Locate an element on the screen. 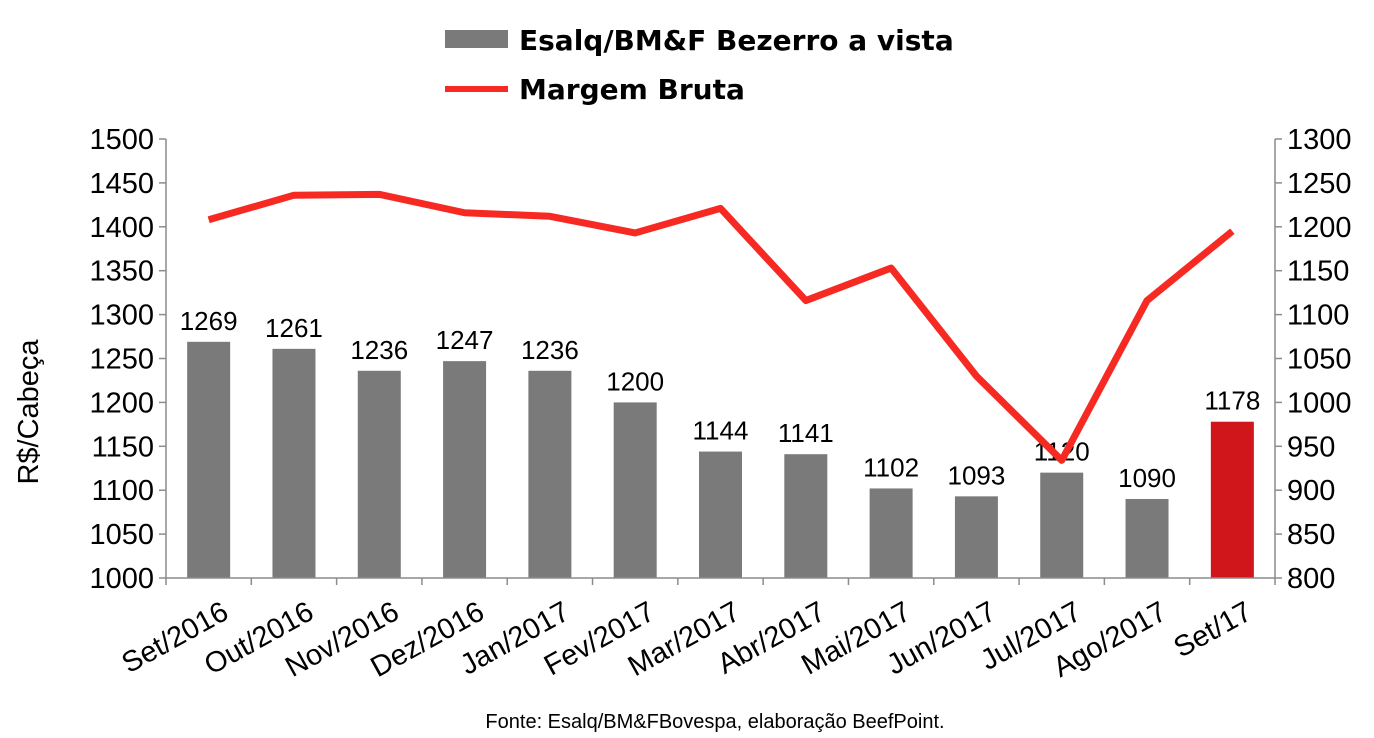 Image resolution: width=1374 pixels, height=738 pixels. bar-value-label: 1144 is located at coordinates (721, 431).